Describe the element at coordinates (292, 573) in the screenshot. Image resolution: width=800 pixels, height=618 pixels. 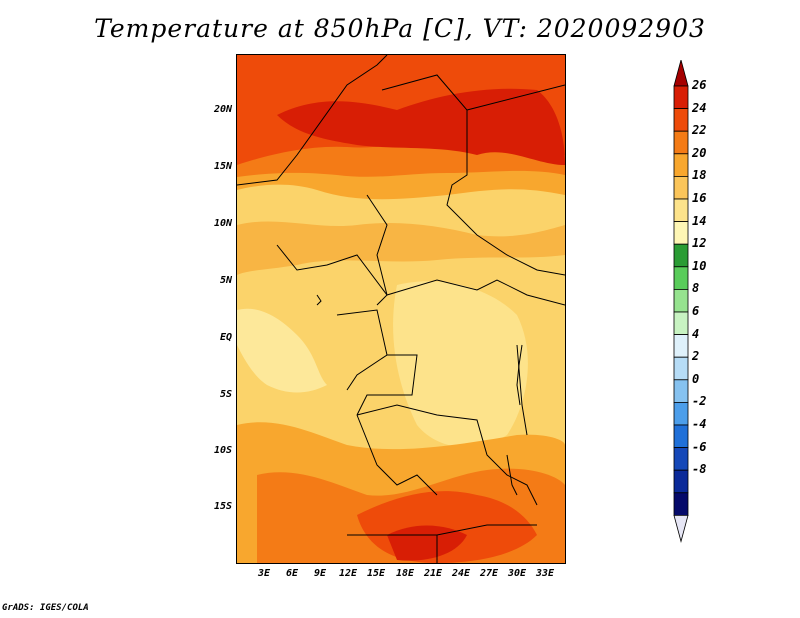
I see `x-tick-label: 6E` at that location.